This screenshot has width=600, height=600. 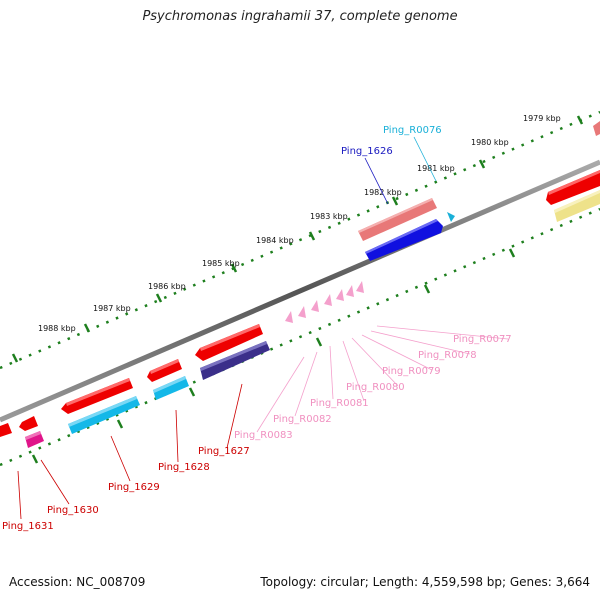 I want to click on gene-label-ping-1627: Ping_1627, so click(x=224, y=451).